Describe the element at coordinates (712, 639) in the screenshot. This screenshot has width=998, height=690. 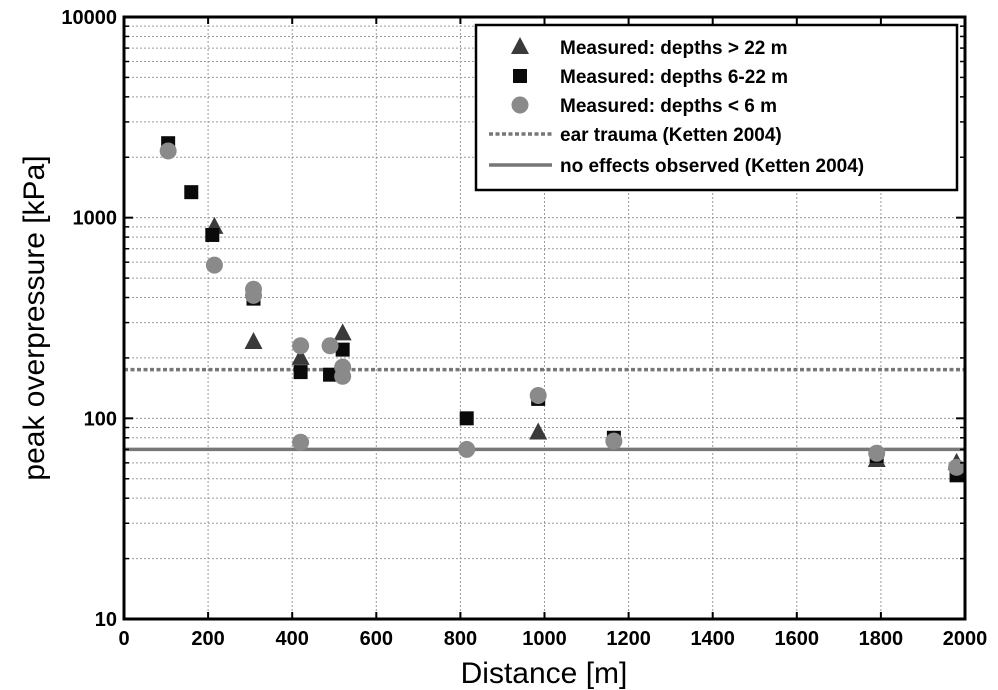
I see `x-tick-label: 1400` at that location.